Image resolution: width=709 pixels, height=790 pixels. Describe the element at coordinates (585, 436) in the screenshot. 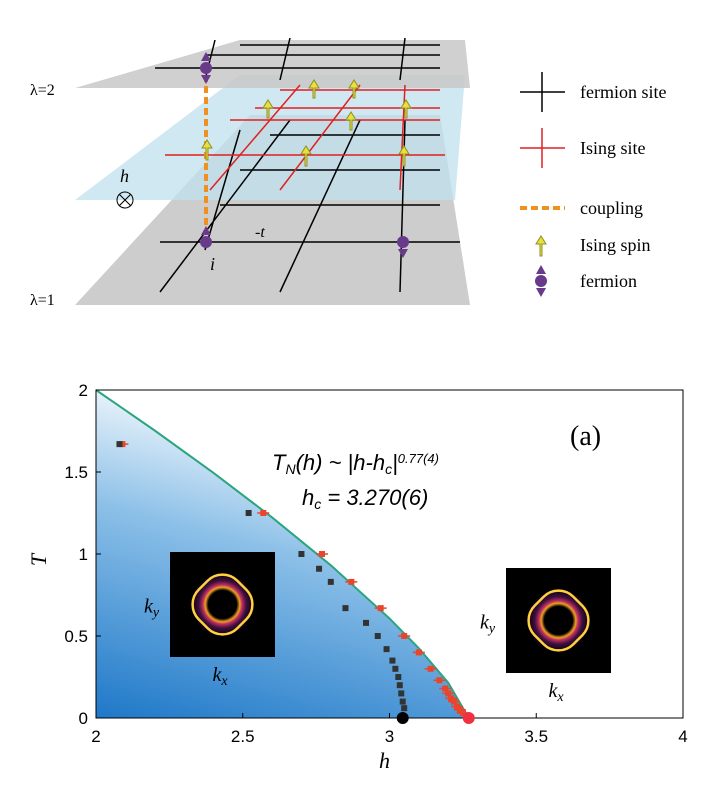

I see `panel-label: (a)` at that location.